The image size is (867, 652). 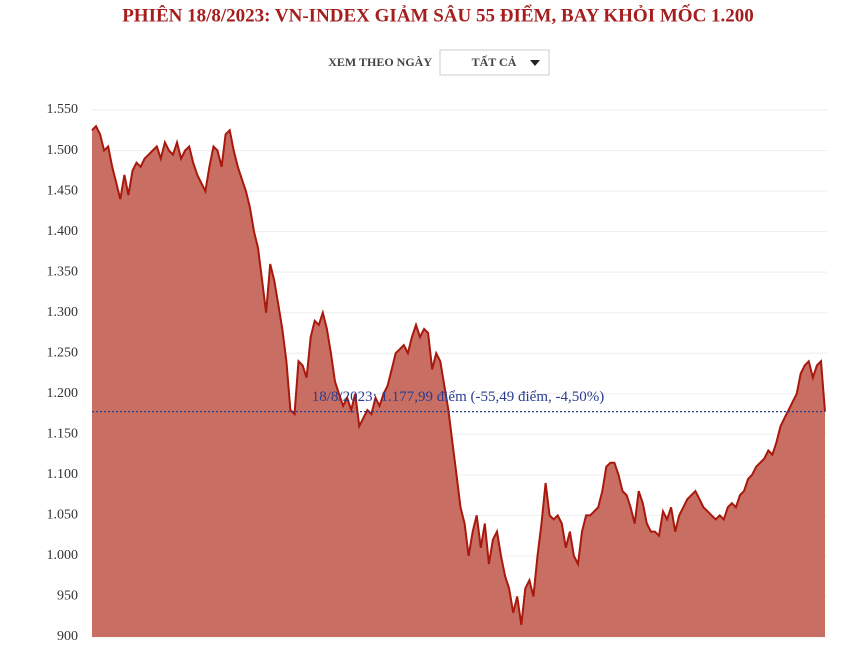 What do you see at coordinates (63, 474) in the screenshot?
I see `y-tick-label: 1.100` at bounding box center [63, 474].